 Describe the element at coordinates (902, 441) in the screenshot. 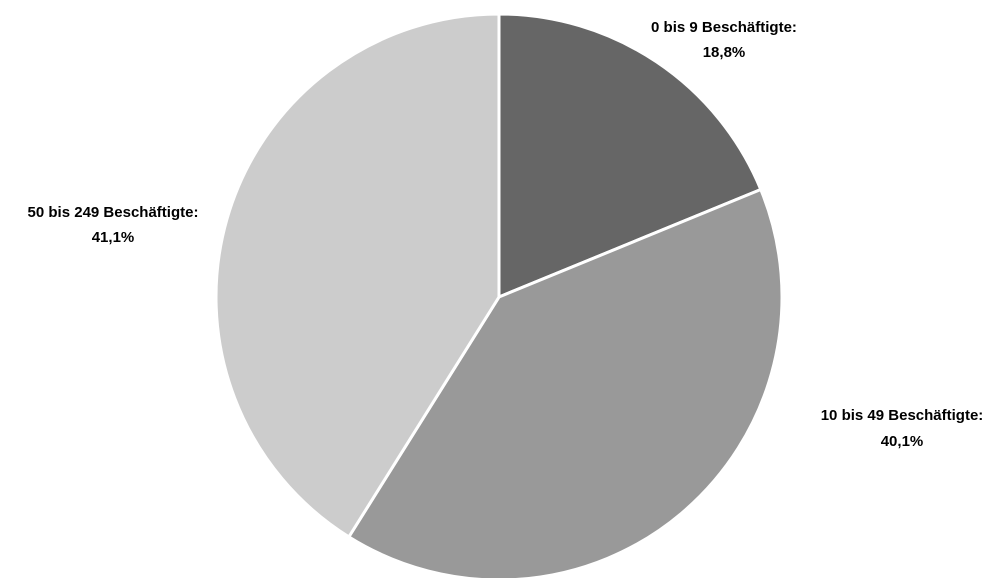

I see `slice-value-10-bis-49: 40,1%` at that location.